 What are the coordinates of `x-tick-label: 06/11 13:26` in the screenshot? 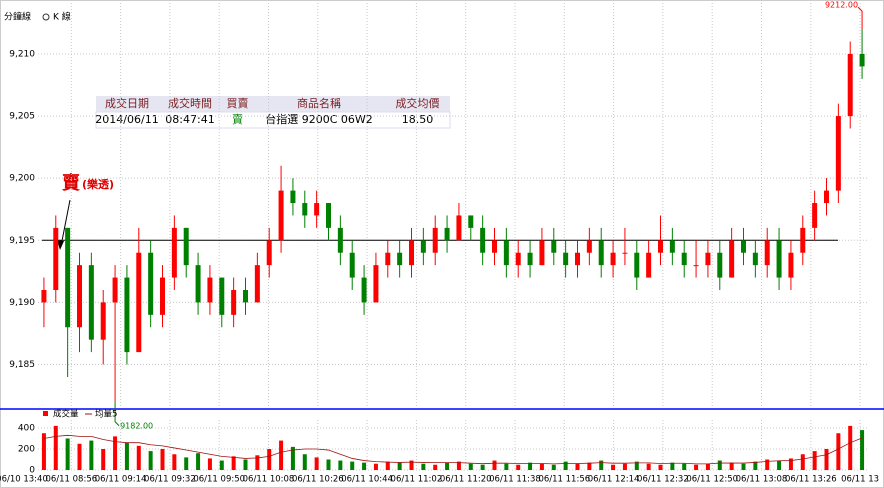 It's located at (811, 480).